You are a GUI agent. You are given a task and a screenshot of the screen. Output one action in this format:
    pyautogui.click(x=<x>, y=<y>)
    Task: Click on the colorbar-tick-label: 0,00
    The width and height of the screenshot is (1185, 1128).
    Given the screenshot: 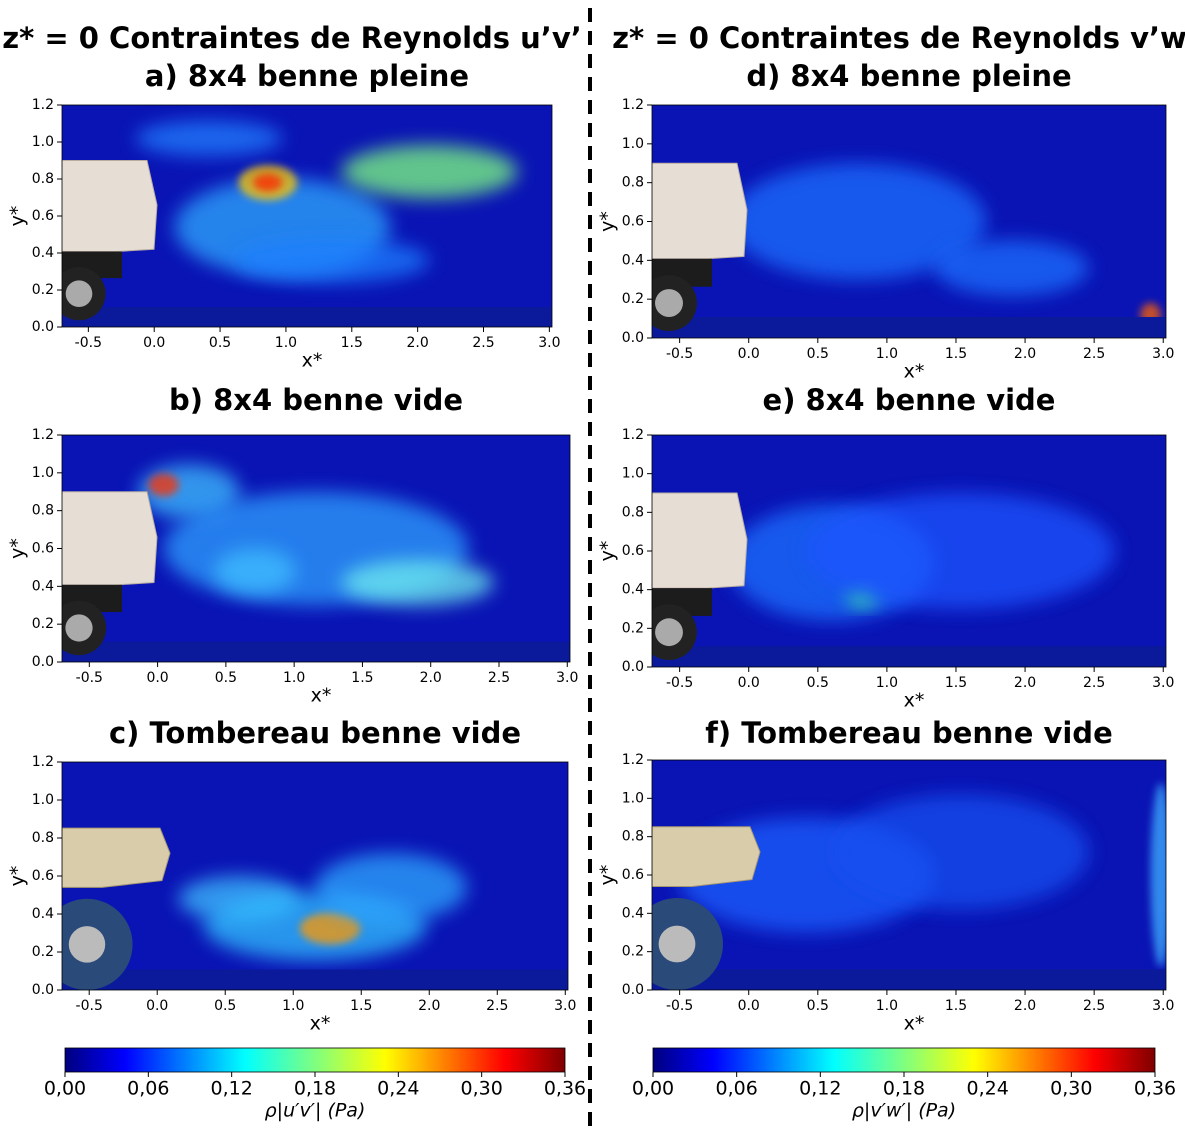 What is the action you would take?
    pyautogui.click(x=653, y=1089)
    